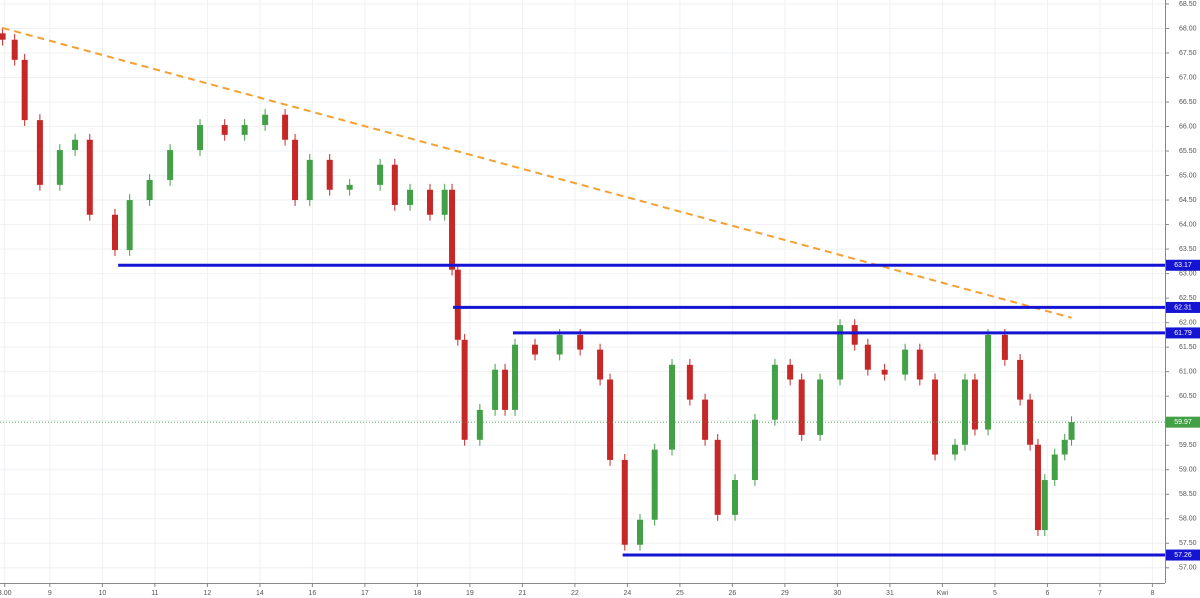  I want to click on y-tick-label: 68.00, so click(1188, 28).